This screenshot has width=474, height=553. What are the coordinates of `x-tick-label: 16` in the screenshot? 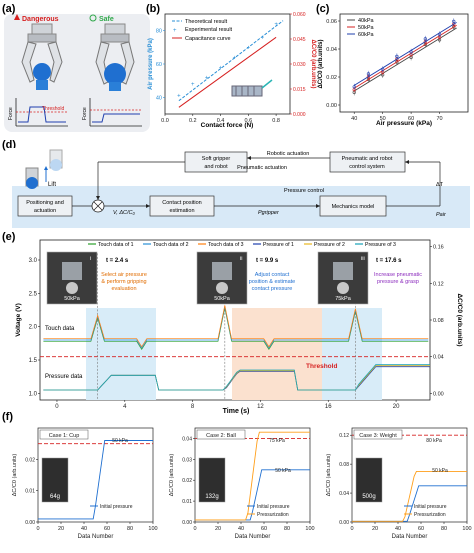 It's located at (328, 407).